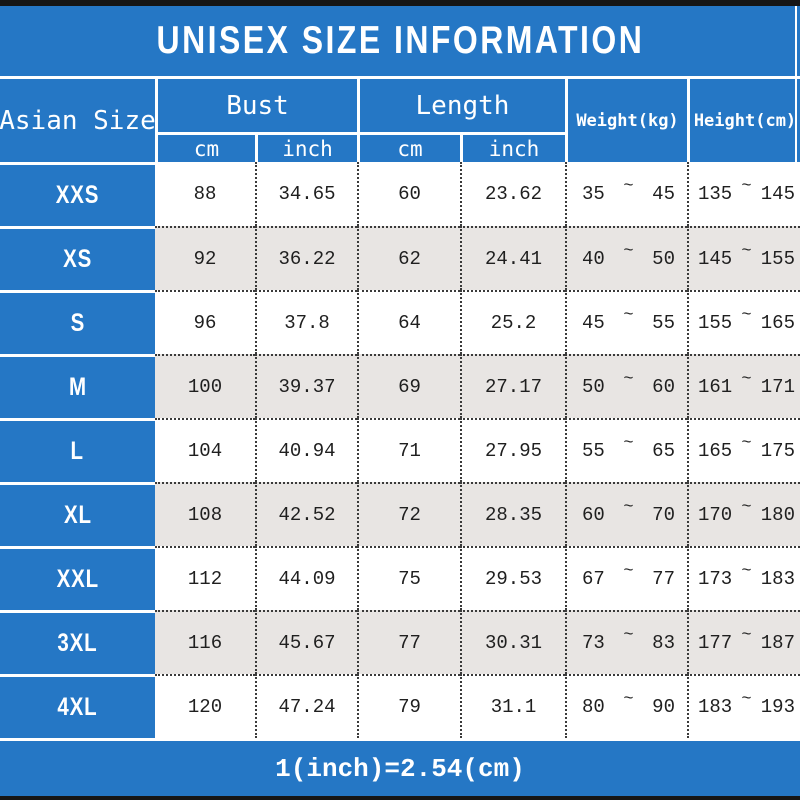 This screenshot has height=800, width=800. I want to click on range-min: 55, so click(593, 451).